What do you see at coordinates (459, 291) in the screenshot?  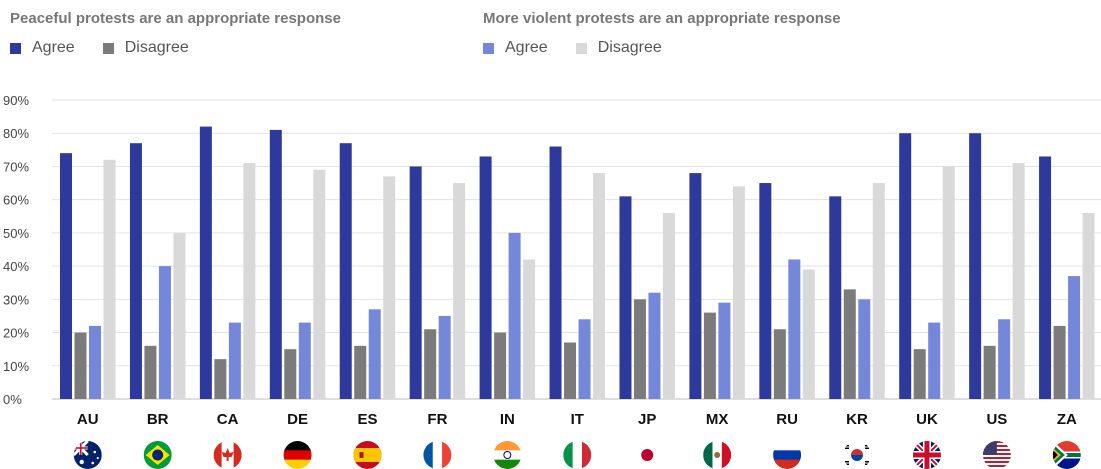 I see `bar-fr-violent-disagree` at bounding box center [459, 291].